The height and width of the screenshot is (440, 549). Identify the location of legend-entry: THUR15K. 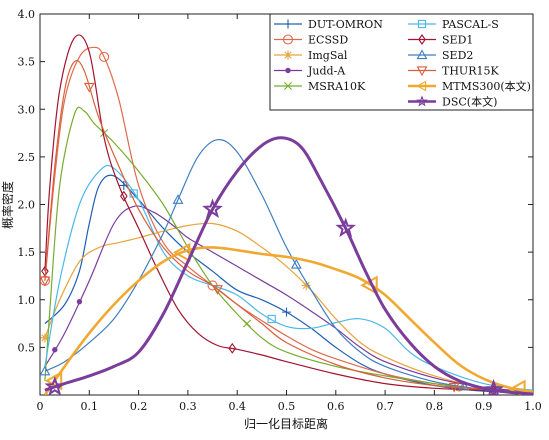
(453, 71).